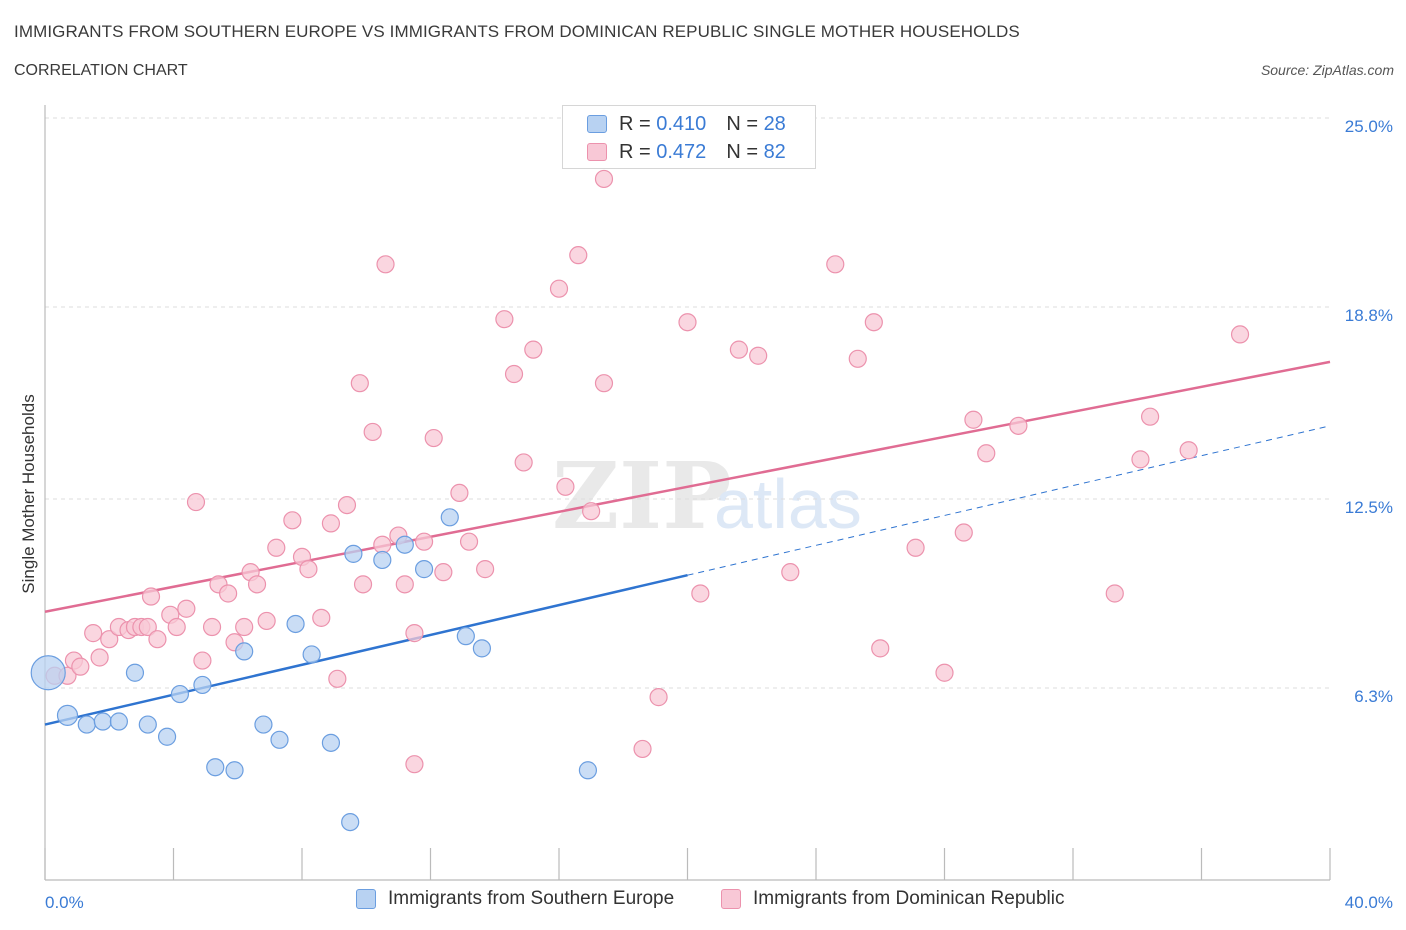  I want to click on watermark: ZIP atlas, so click(707, 496).